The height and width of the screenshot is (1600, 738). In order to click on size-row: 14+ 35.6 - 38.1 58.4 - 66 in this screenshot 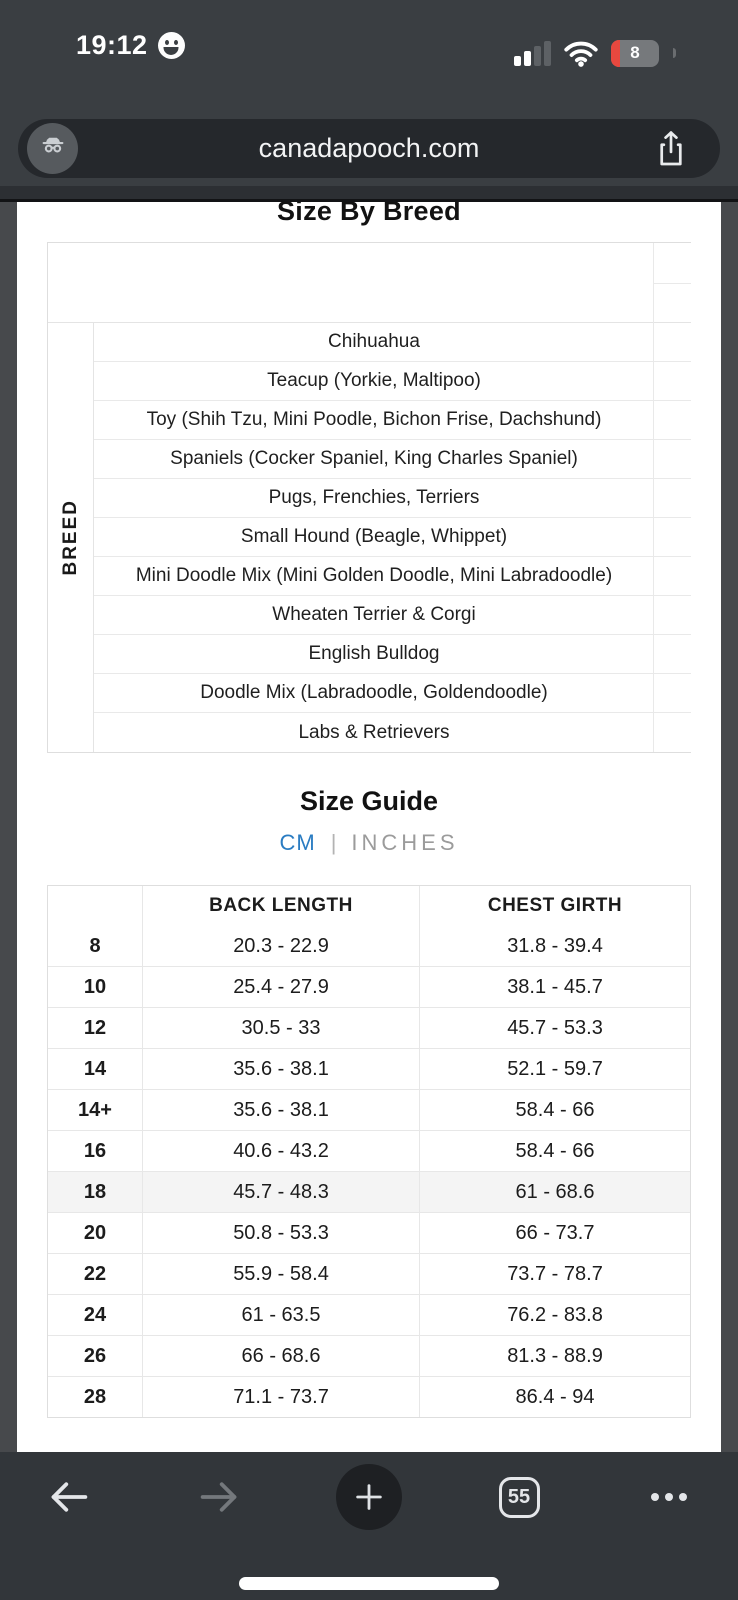, I will do `click(369, 1109)`.